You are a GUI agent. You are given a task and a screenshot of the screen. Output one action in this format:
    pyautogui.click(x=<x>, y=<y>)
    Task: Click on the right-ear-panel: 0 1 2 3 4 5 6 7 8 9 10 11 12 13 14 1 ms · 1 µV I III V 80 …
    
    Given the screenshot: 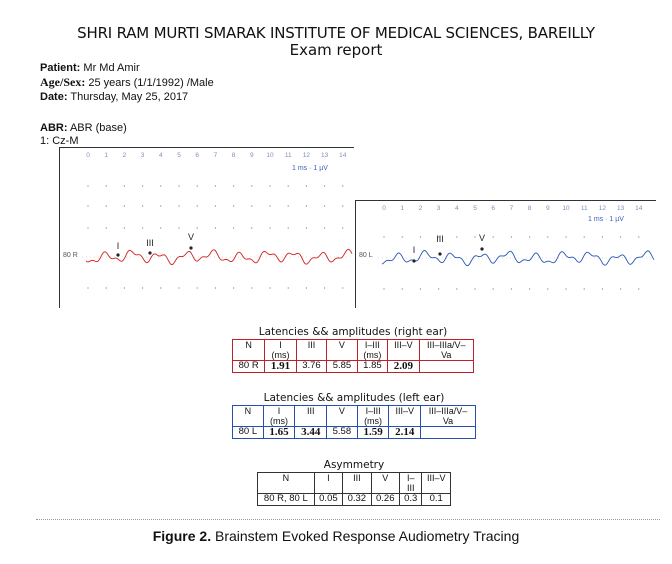 What is the action you would take?
    pyautogui.click(x=206, y=227)
    